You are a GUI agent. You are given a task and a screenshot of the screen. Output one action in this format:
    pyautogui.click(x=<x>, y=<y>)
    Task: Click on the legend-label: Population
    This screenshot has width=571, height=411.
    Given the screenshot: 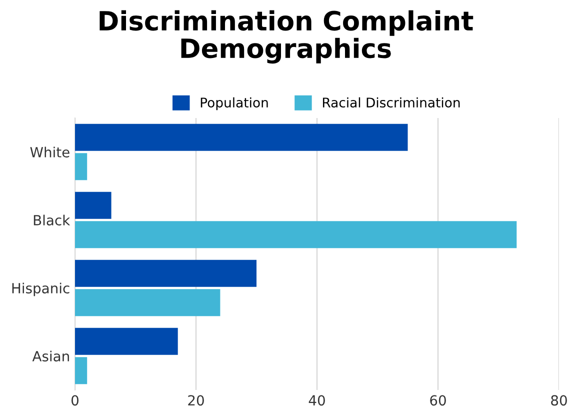 What is the action you would take?
    pyautogui.click(x=234, y=103)
    